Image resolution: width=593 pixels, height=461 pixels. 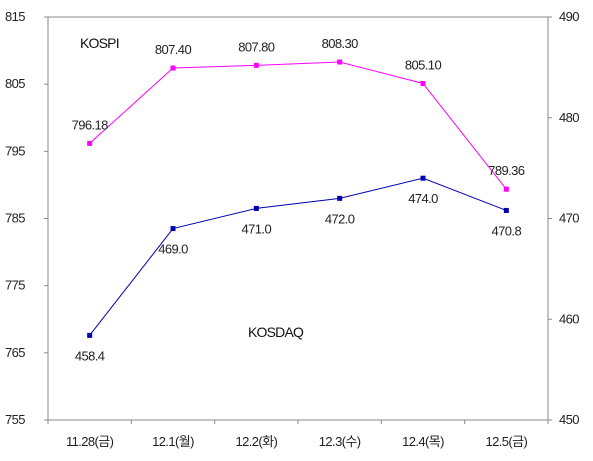 I want to click on x-tick-label: 11.28(금), so click(x=90, y=441).